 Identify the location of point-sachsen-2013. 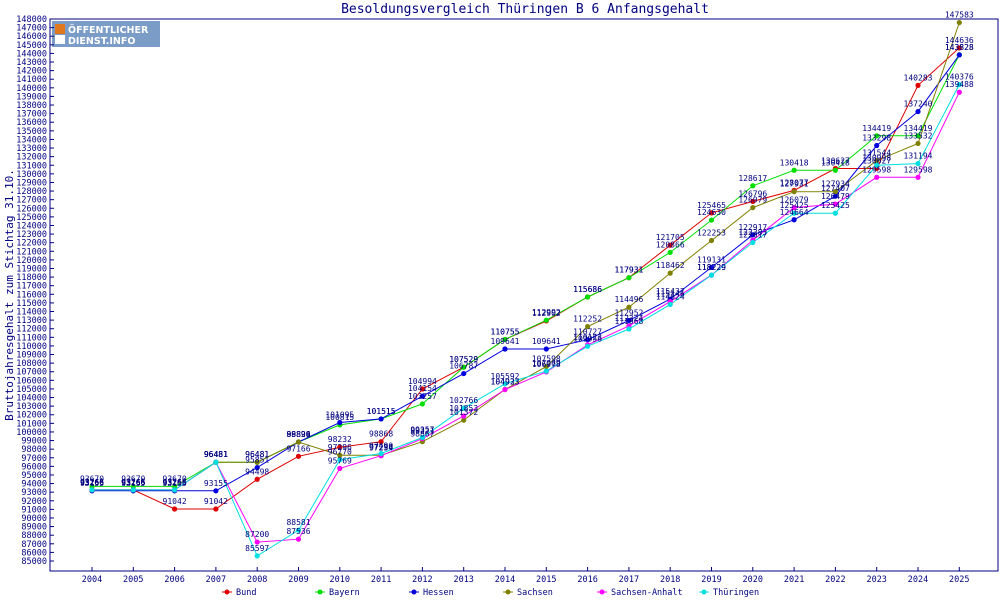
(464, 420).